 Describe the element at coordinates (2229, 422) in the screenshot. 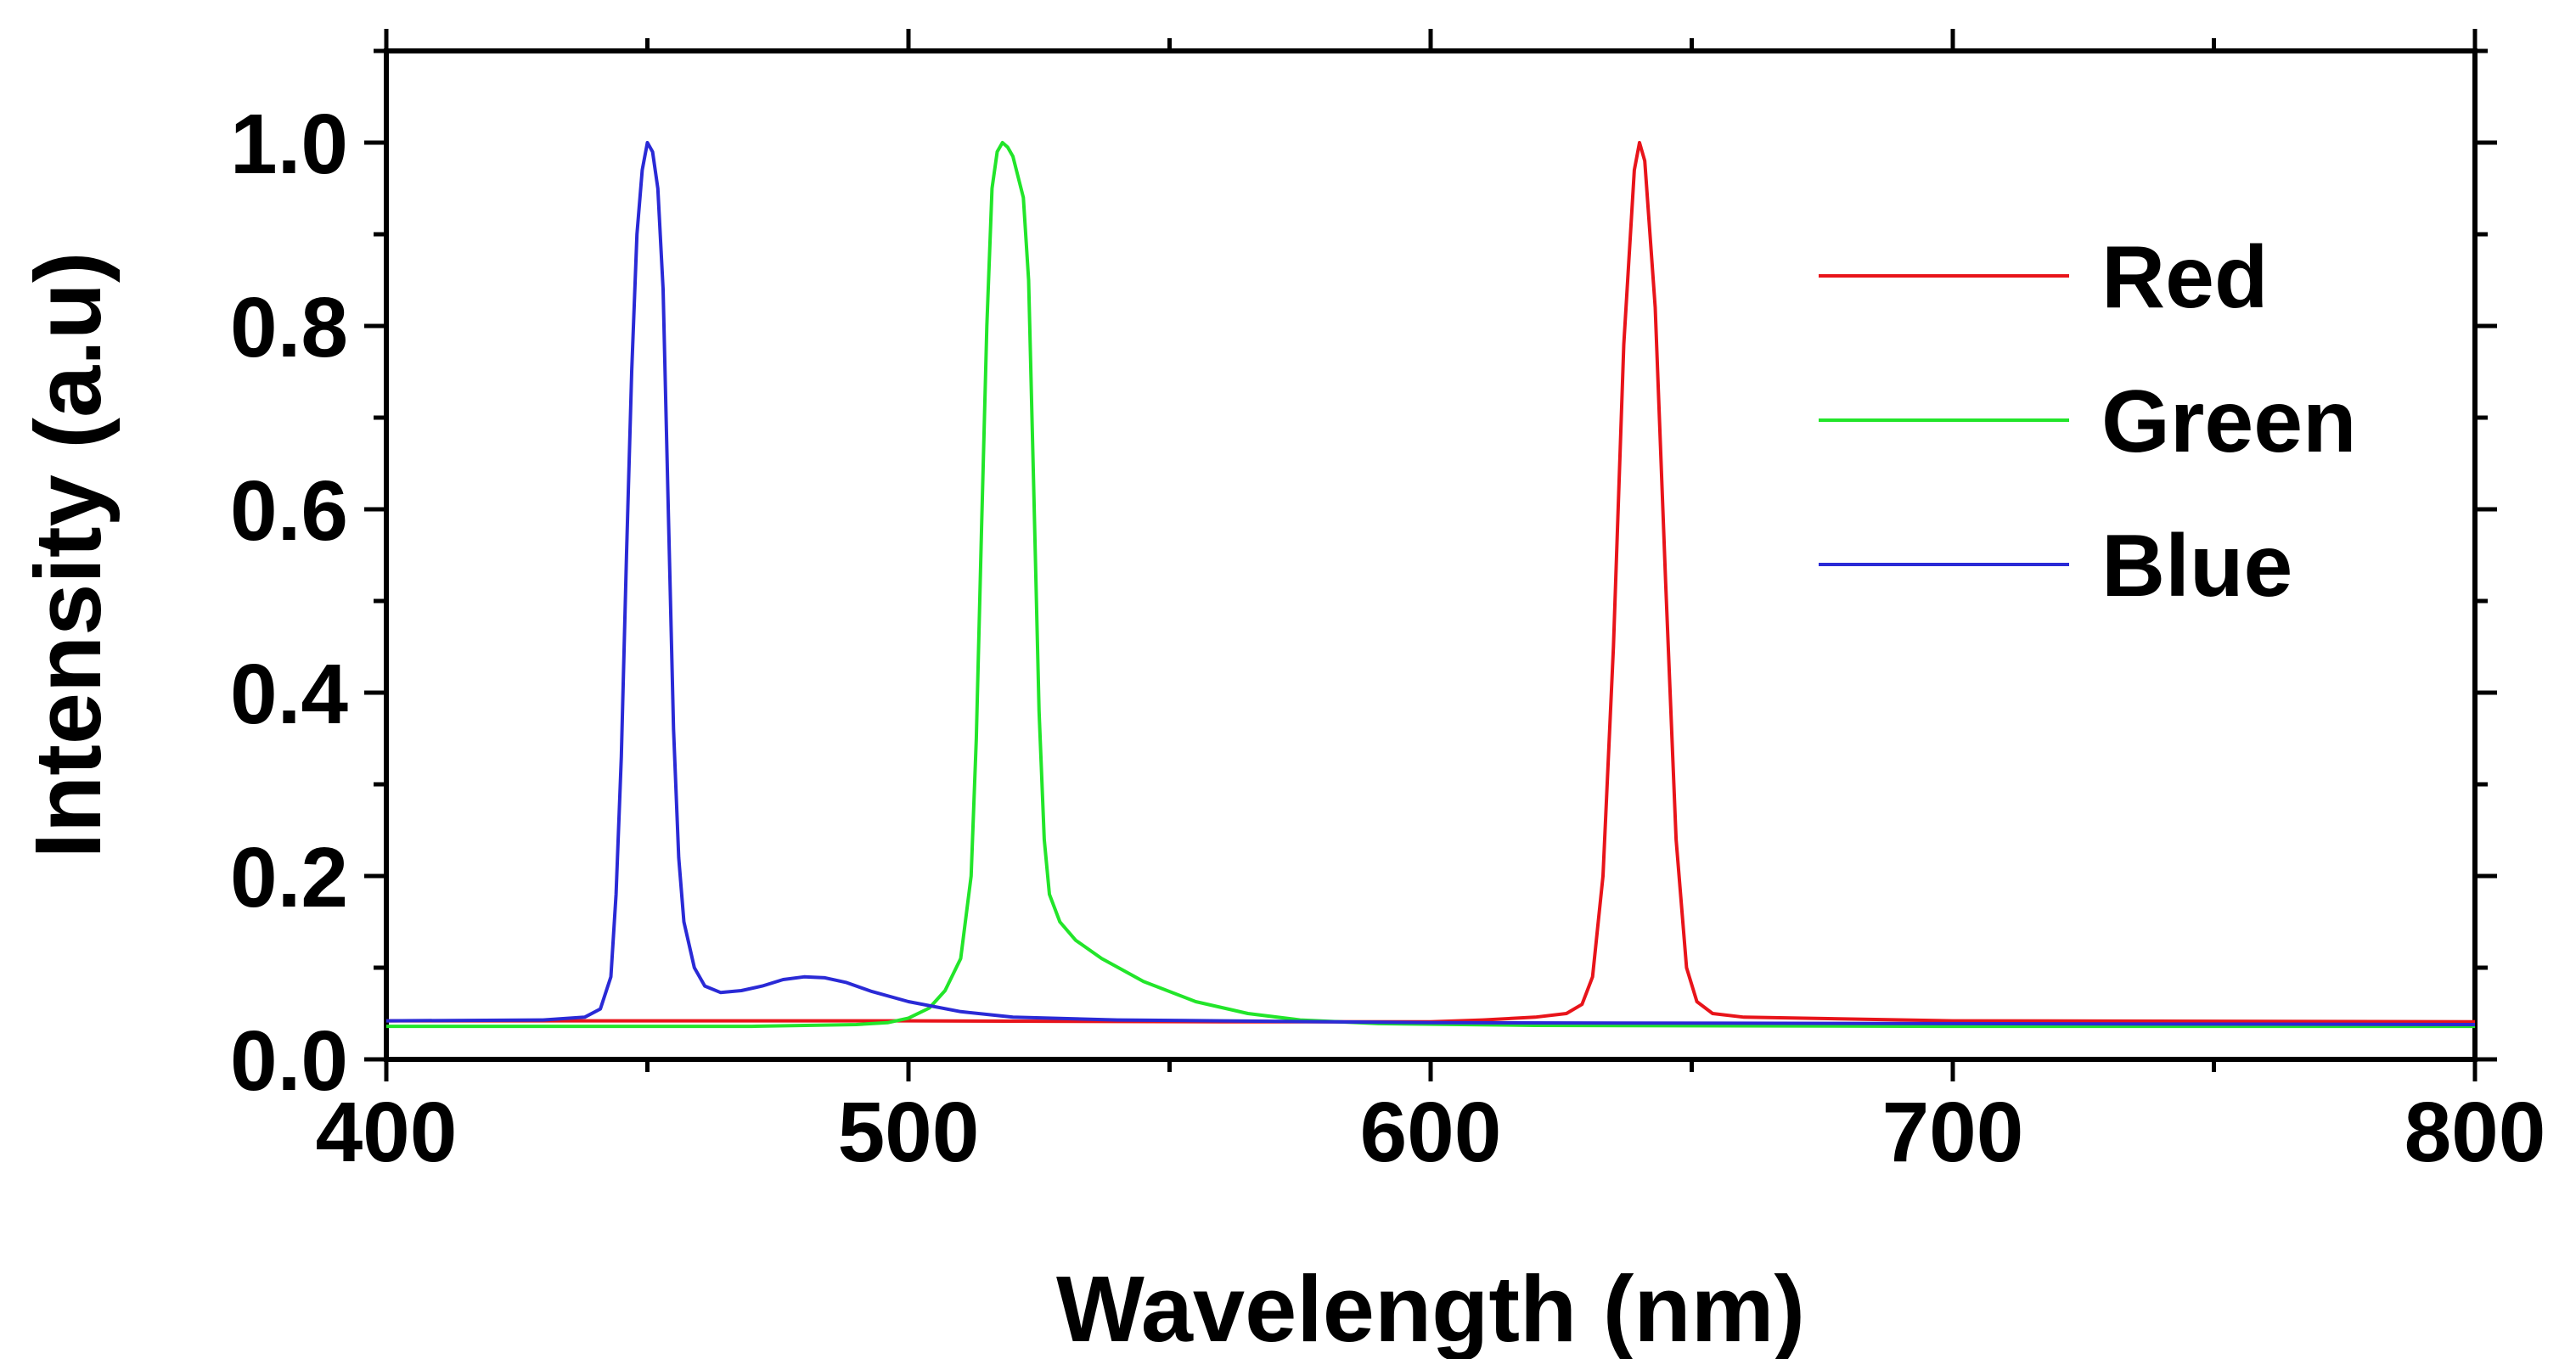

I see `legend-label-green: Green` at that location.